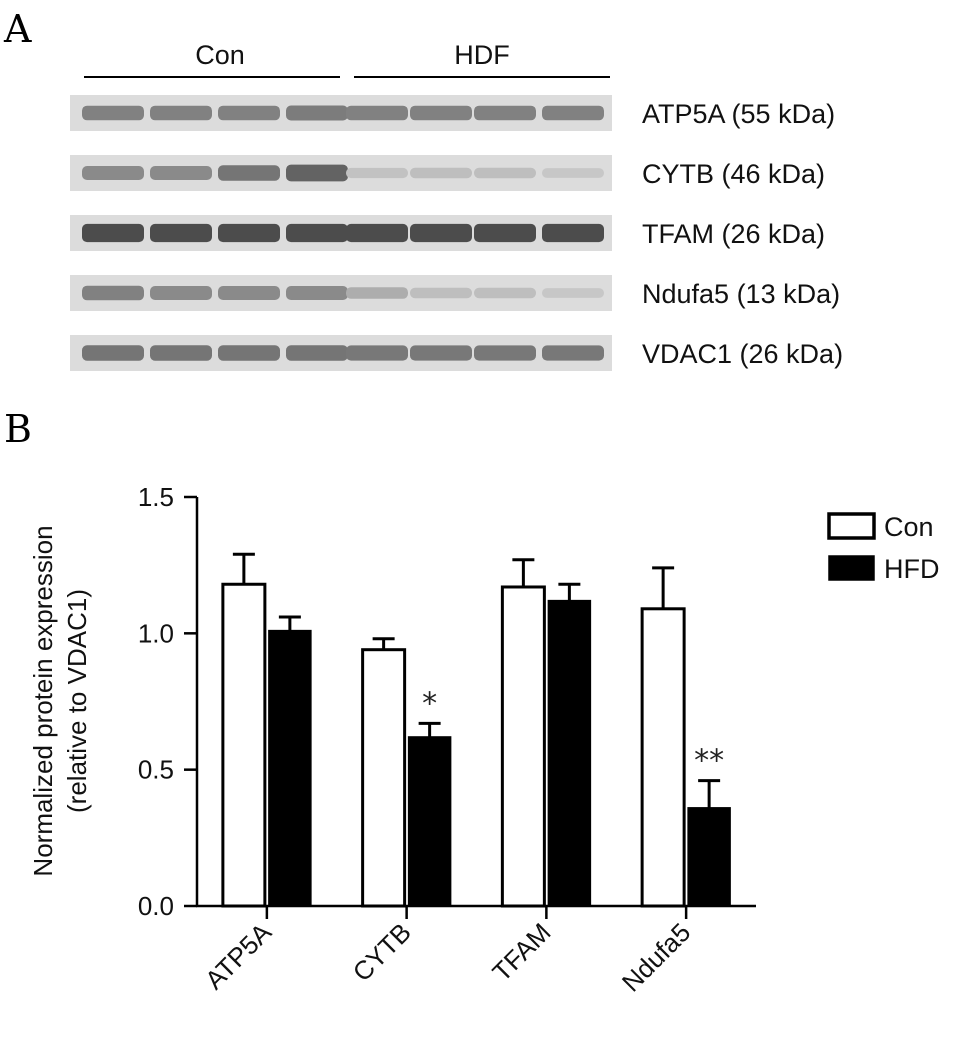 Image resolution: width=970 pixels, height=1037 pixels. I want to click on y-axis-label-line-1: Normalized protein expression, so click(43, 700).